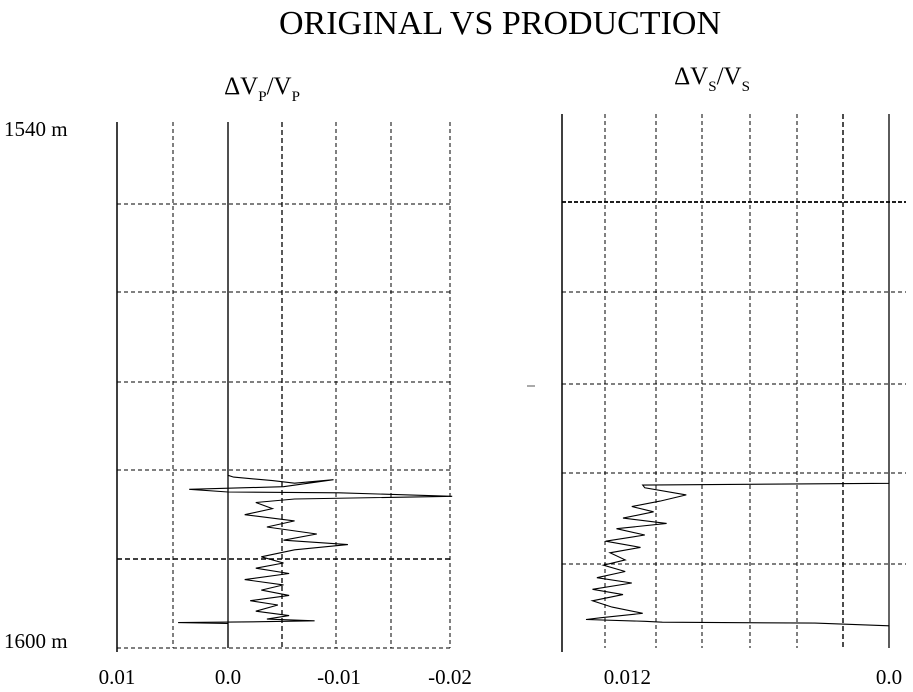 The width and height of the screenshot is (913, 692). Describe the element at coordinates (450, 677) in the screenshot. I see `left-x-tick-label-3: -0.02` at that location.